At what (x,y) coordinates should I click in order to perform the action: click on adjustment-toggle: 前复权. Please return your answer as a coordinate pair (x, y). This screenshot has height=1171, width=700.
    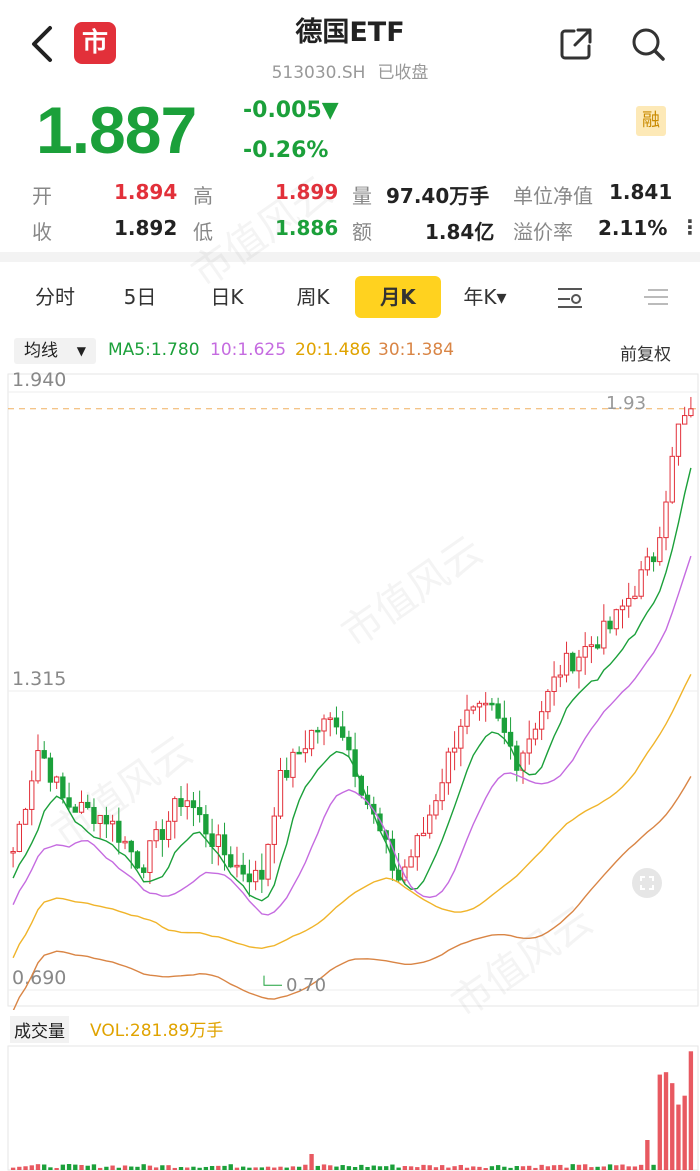
    Looking at the image, I should click on (645, 355).